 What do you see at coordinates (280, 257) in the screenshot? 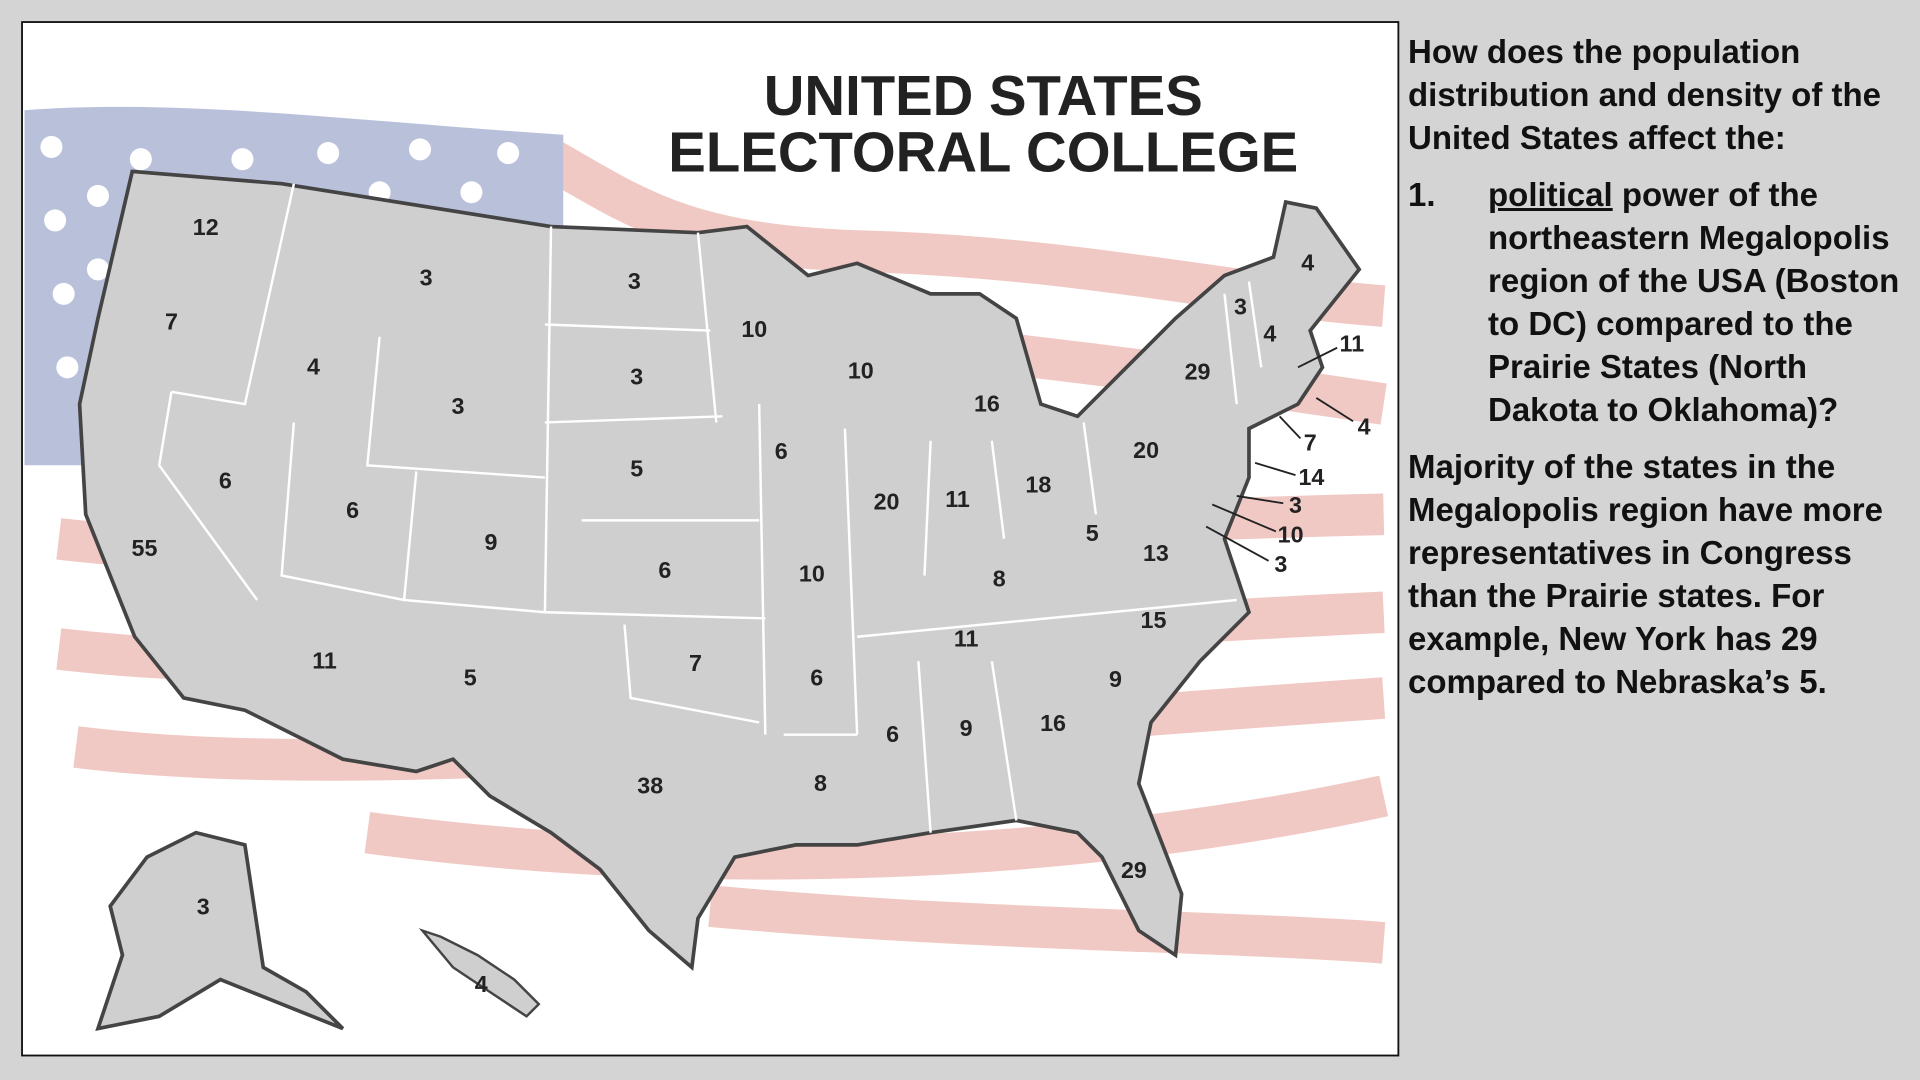
I see `flag-stars` at bounding box center [280, 257].